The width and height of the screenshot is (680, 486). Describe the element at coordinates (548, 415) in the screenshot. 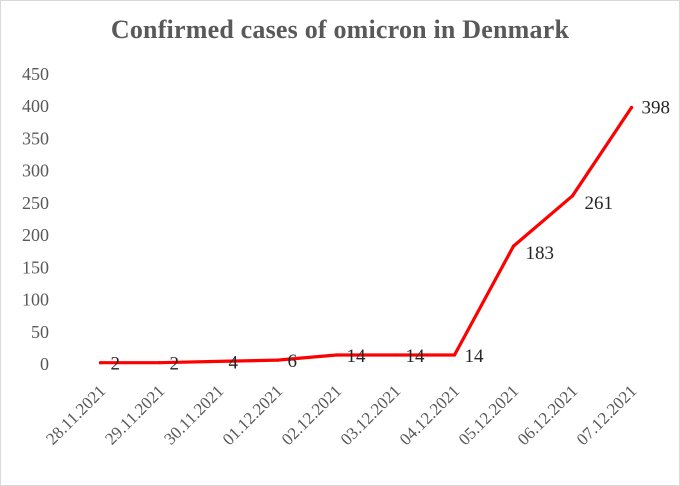

I see `x-tick-label: 06.12.2021` at that location.